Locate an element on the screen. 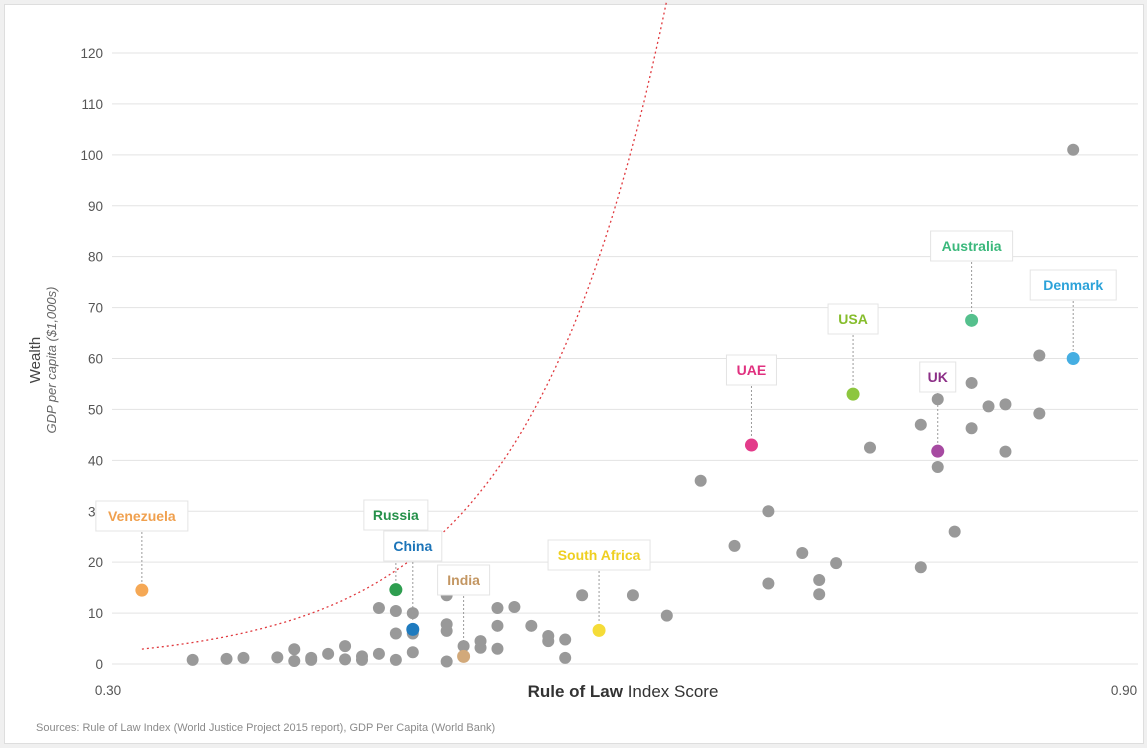 The width and height of the screenshot is (1147, 748). venezuela-label-box is located at coordinates (142, 516).